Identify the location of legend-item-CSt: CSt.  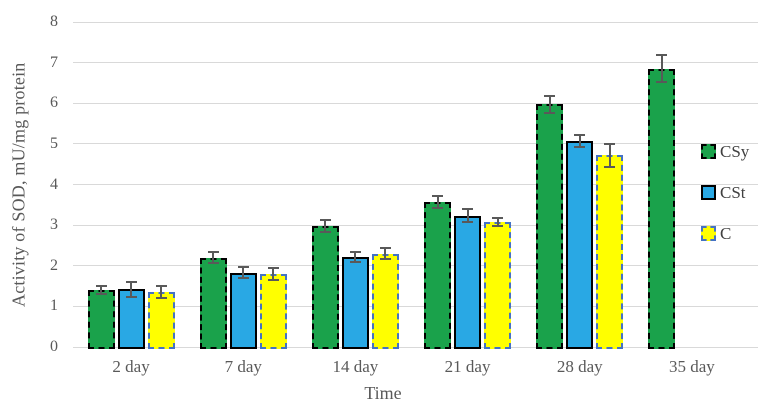
(725, 192).